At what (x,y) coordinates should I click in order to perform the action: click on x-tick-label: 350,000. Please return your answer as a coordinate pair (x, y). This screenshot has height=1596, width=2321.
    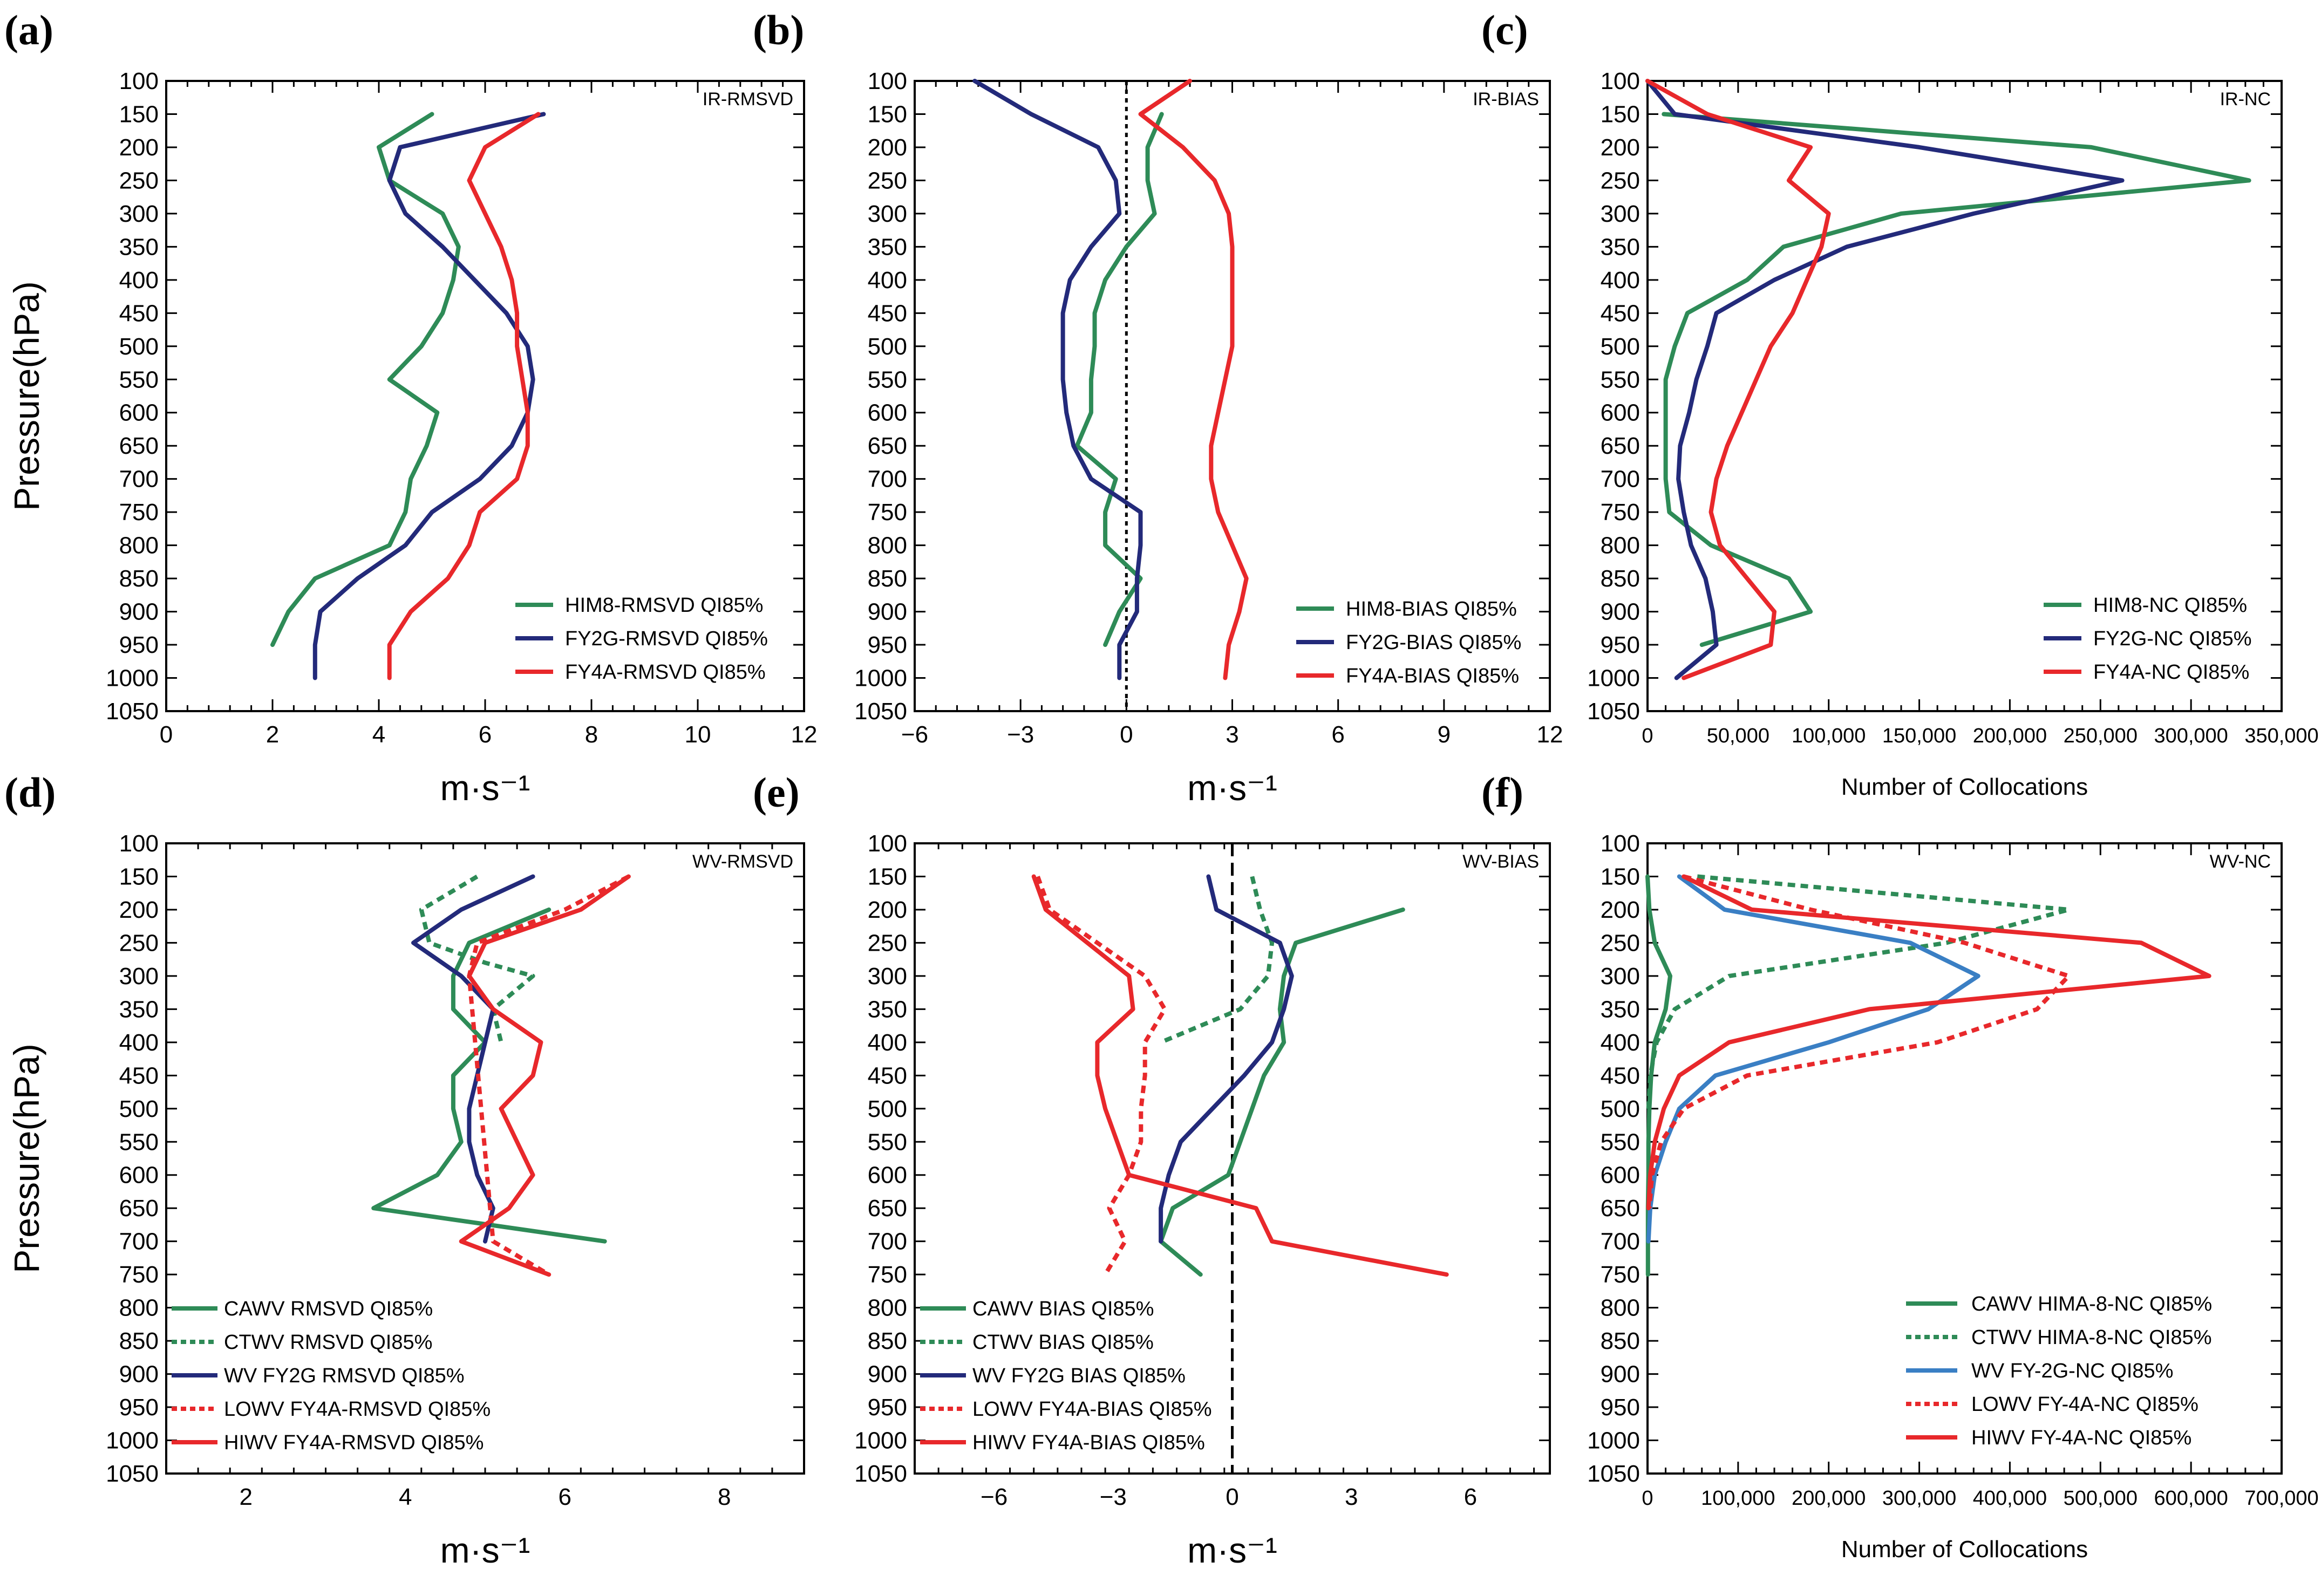
    Looking at the image, I should click on (2281, 736).